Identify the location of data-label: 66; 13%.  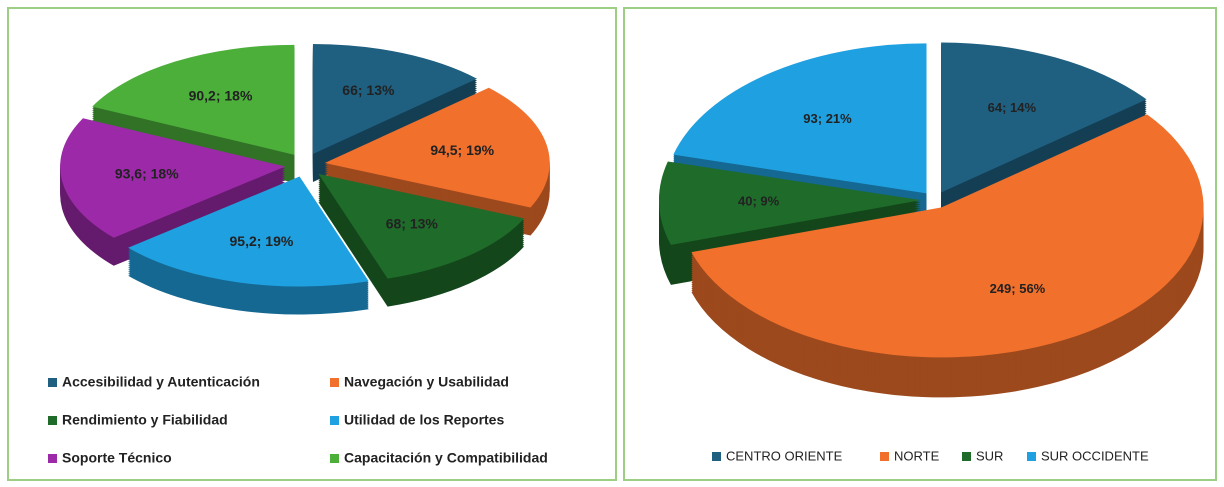
(368, 90).